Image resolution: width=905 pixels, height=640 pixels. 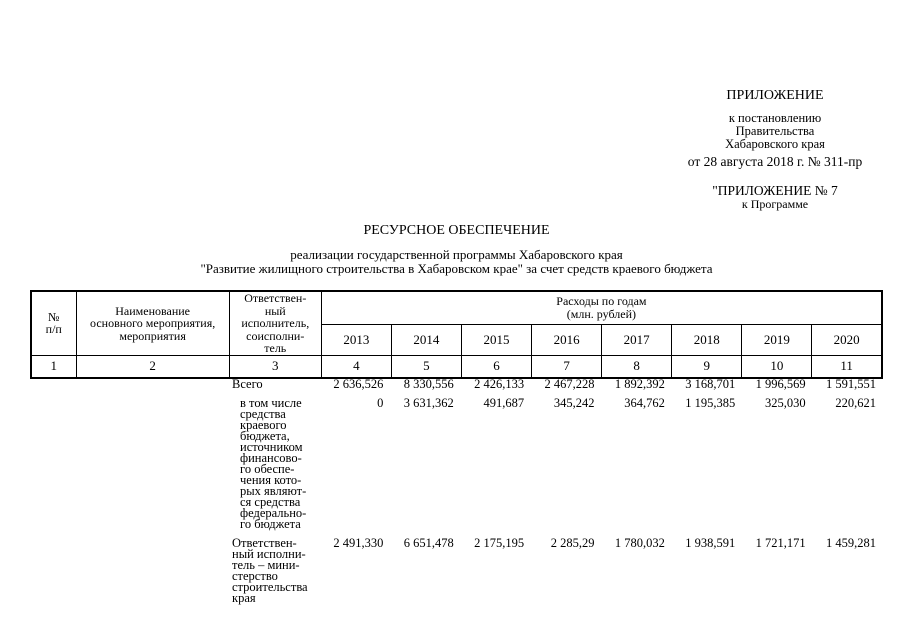 I want to click on row-value: 1 938,591, so click(x=710, y=543).